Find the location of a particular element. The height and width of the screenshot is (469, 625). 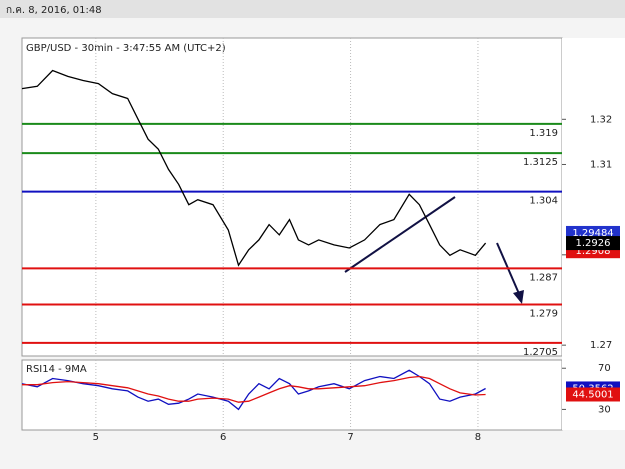

header-bar is located at coordinates (312, 9).